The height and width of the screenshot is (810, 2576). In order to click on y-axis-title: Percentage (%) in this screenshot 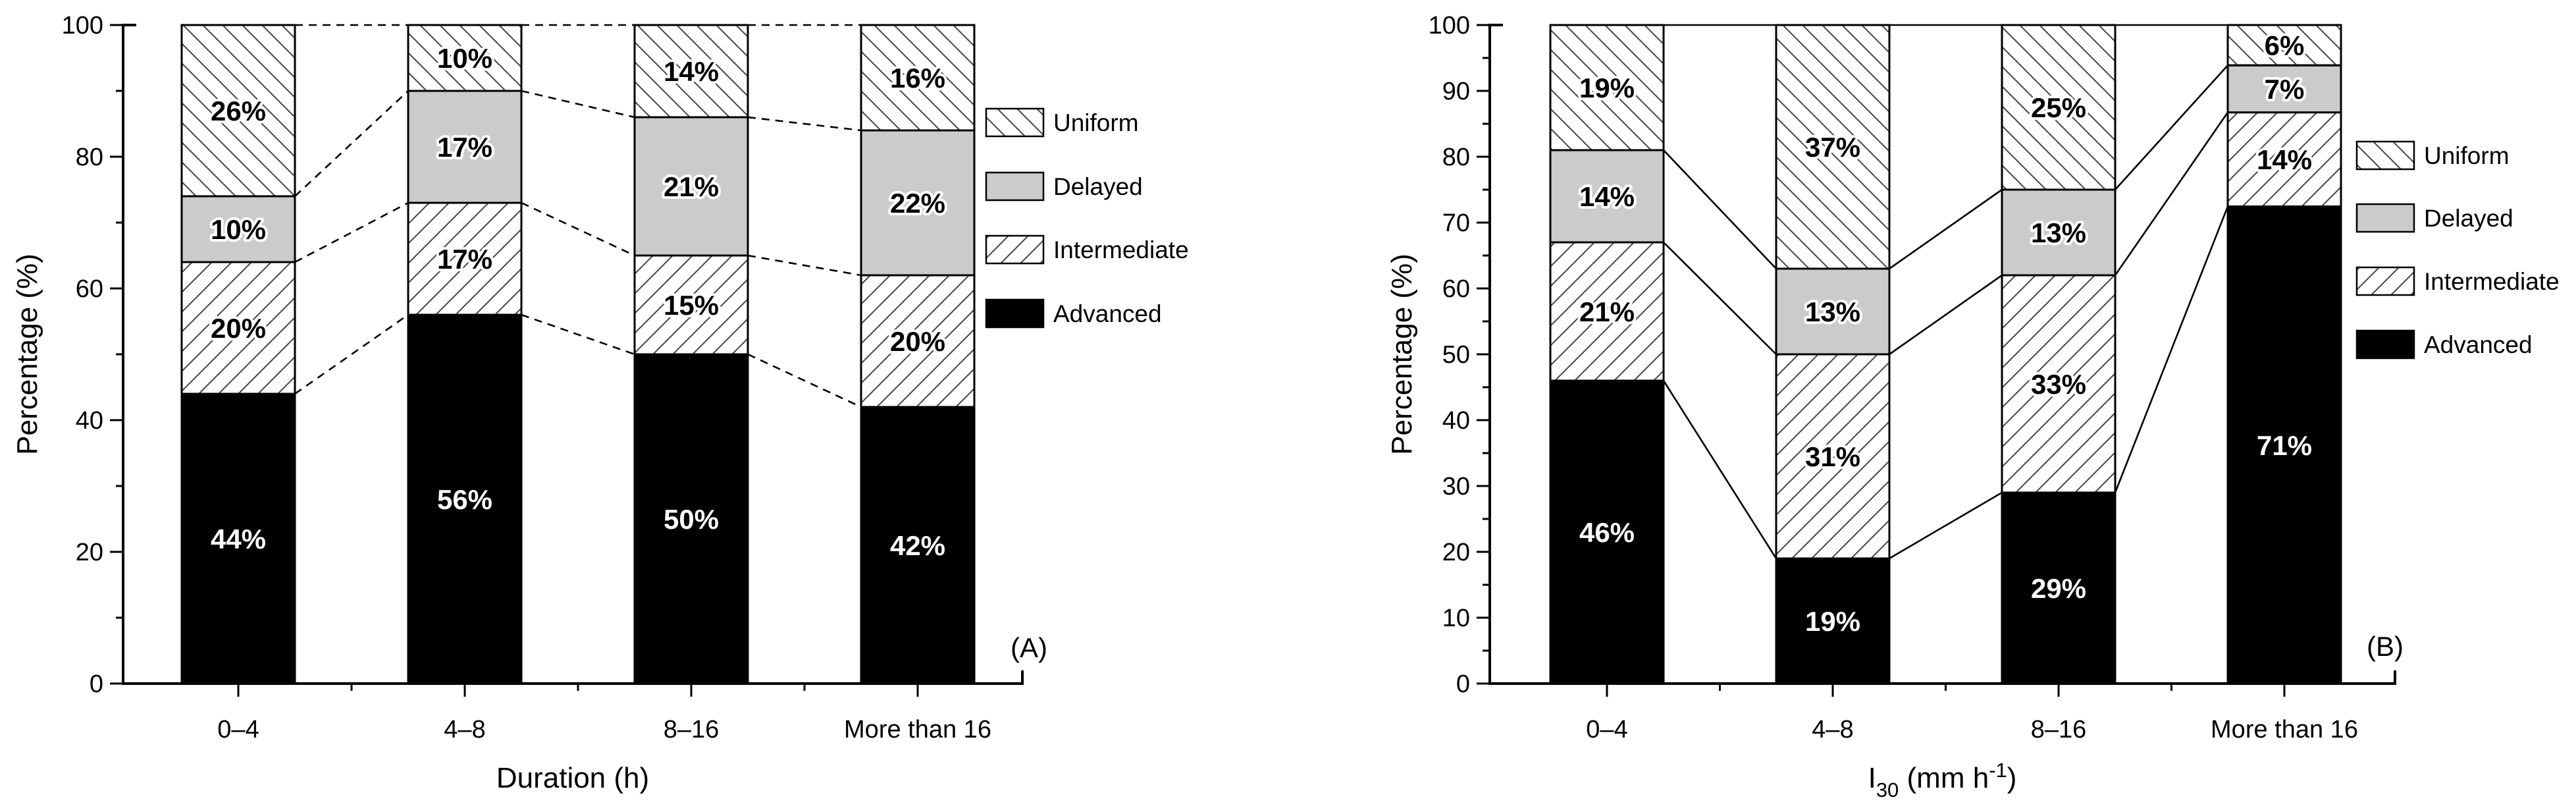, I will do `click(27, 355)`.